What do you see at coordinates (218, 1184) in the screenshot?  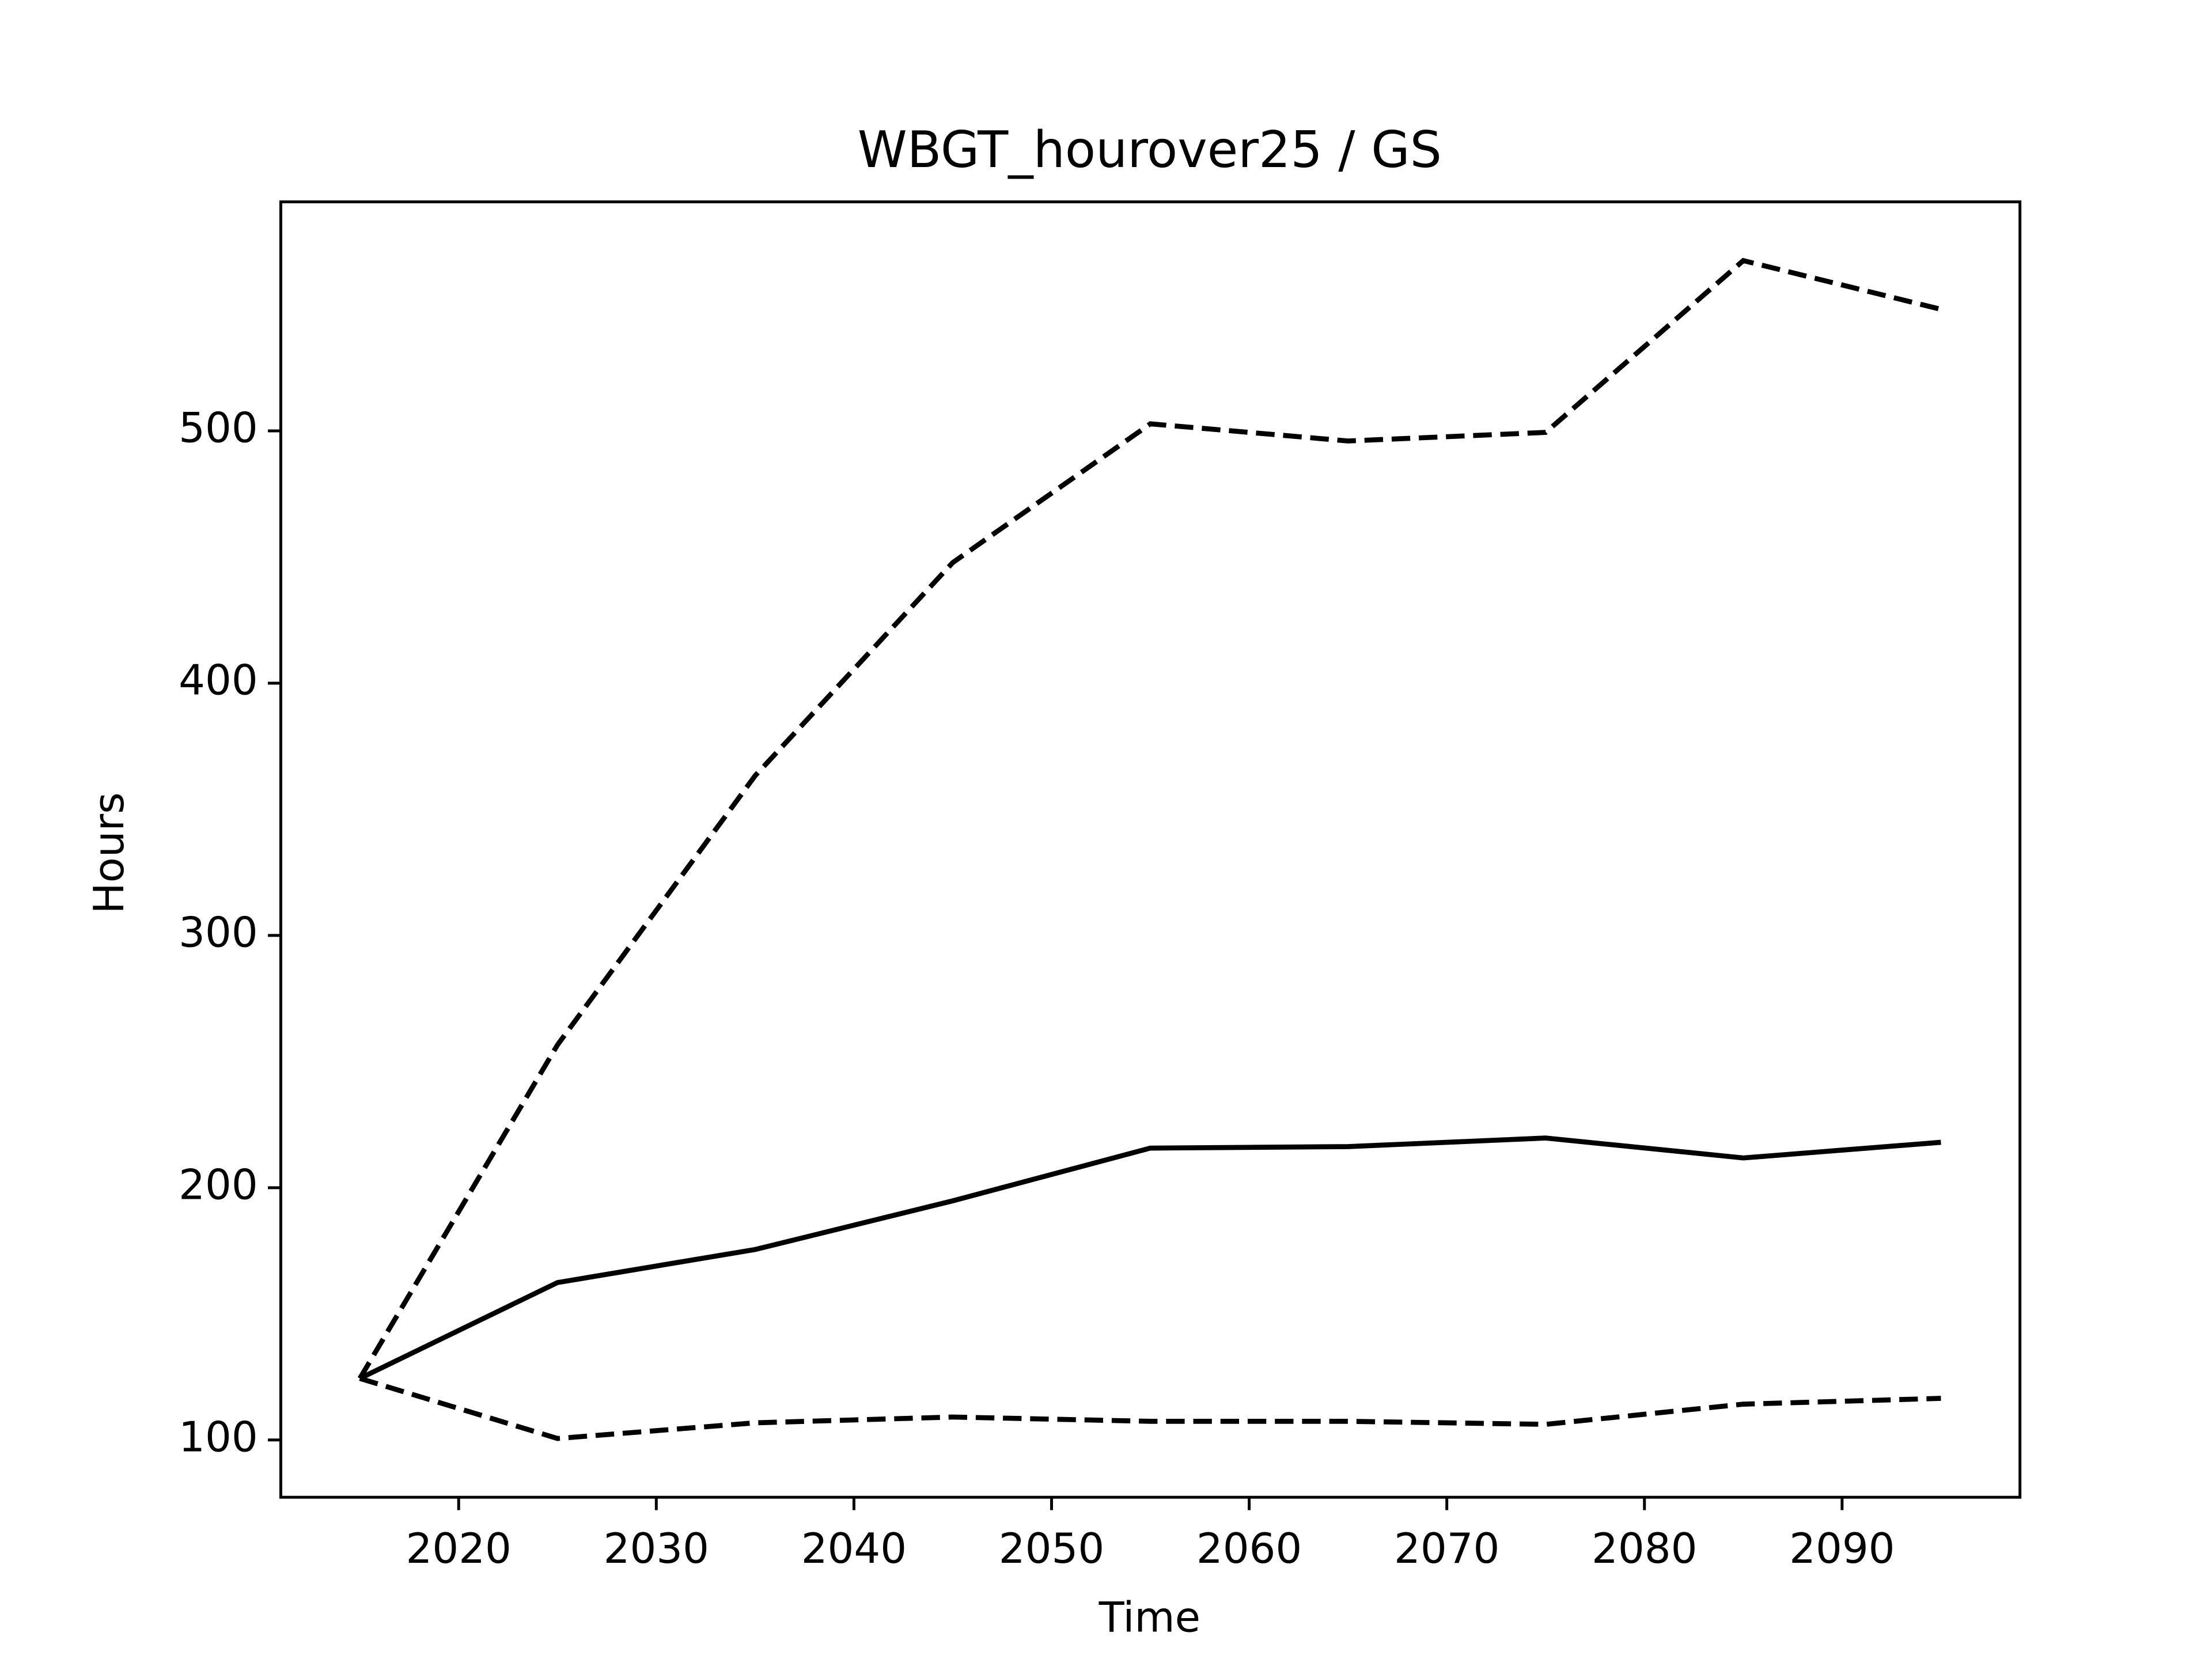 I see `y-tick-label: 200` at bounding box center [218, 1184].